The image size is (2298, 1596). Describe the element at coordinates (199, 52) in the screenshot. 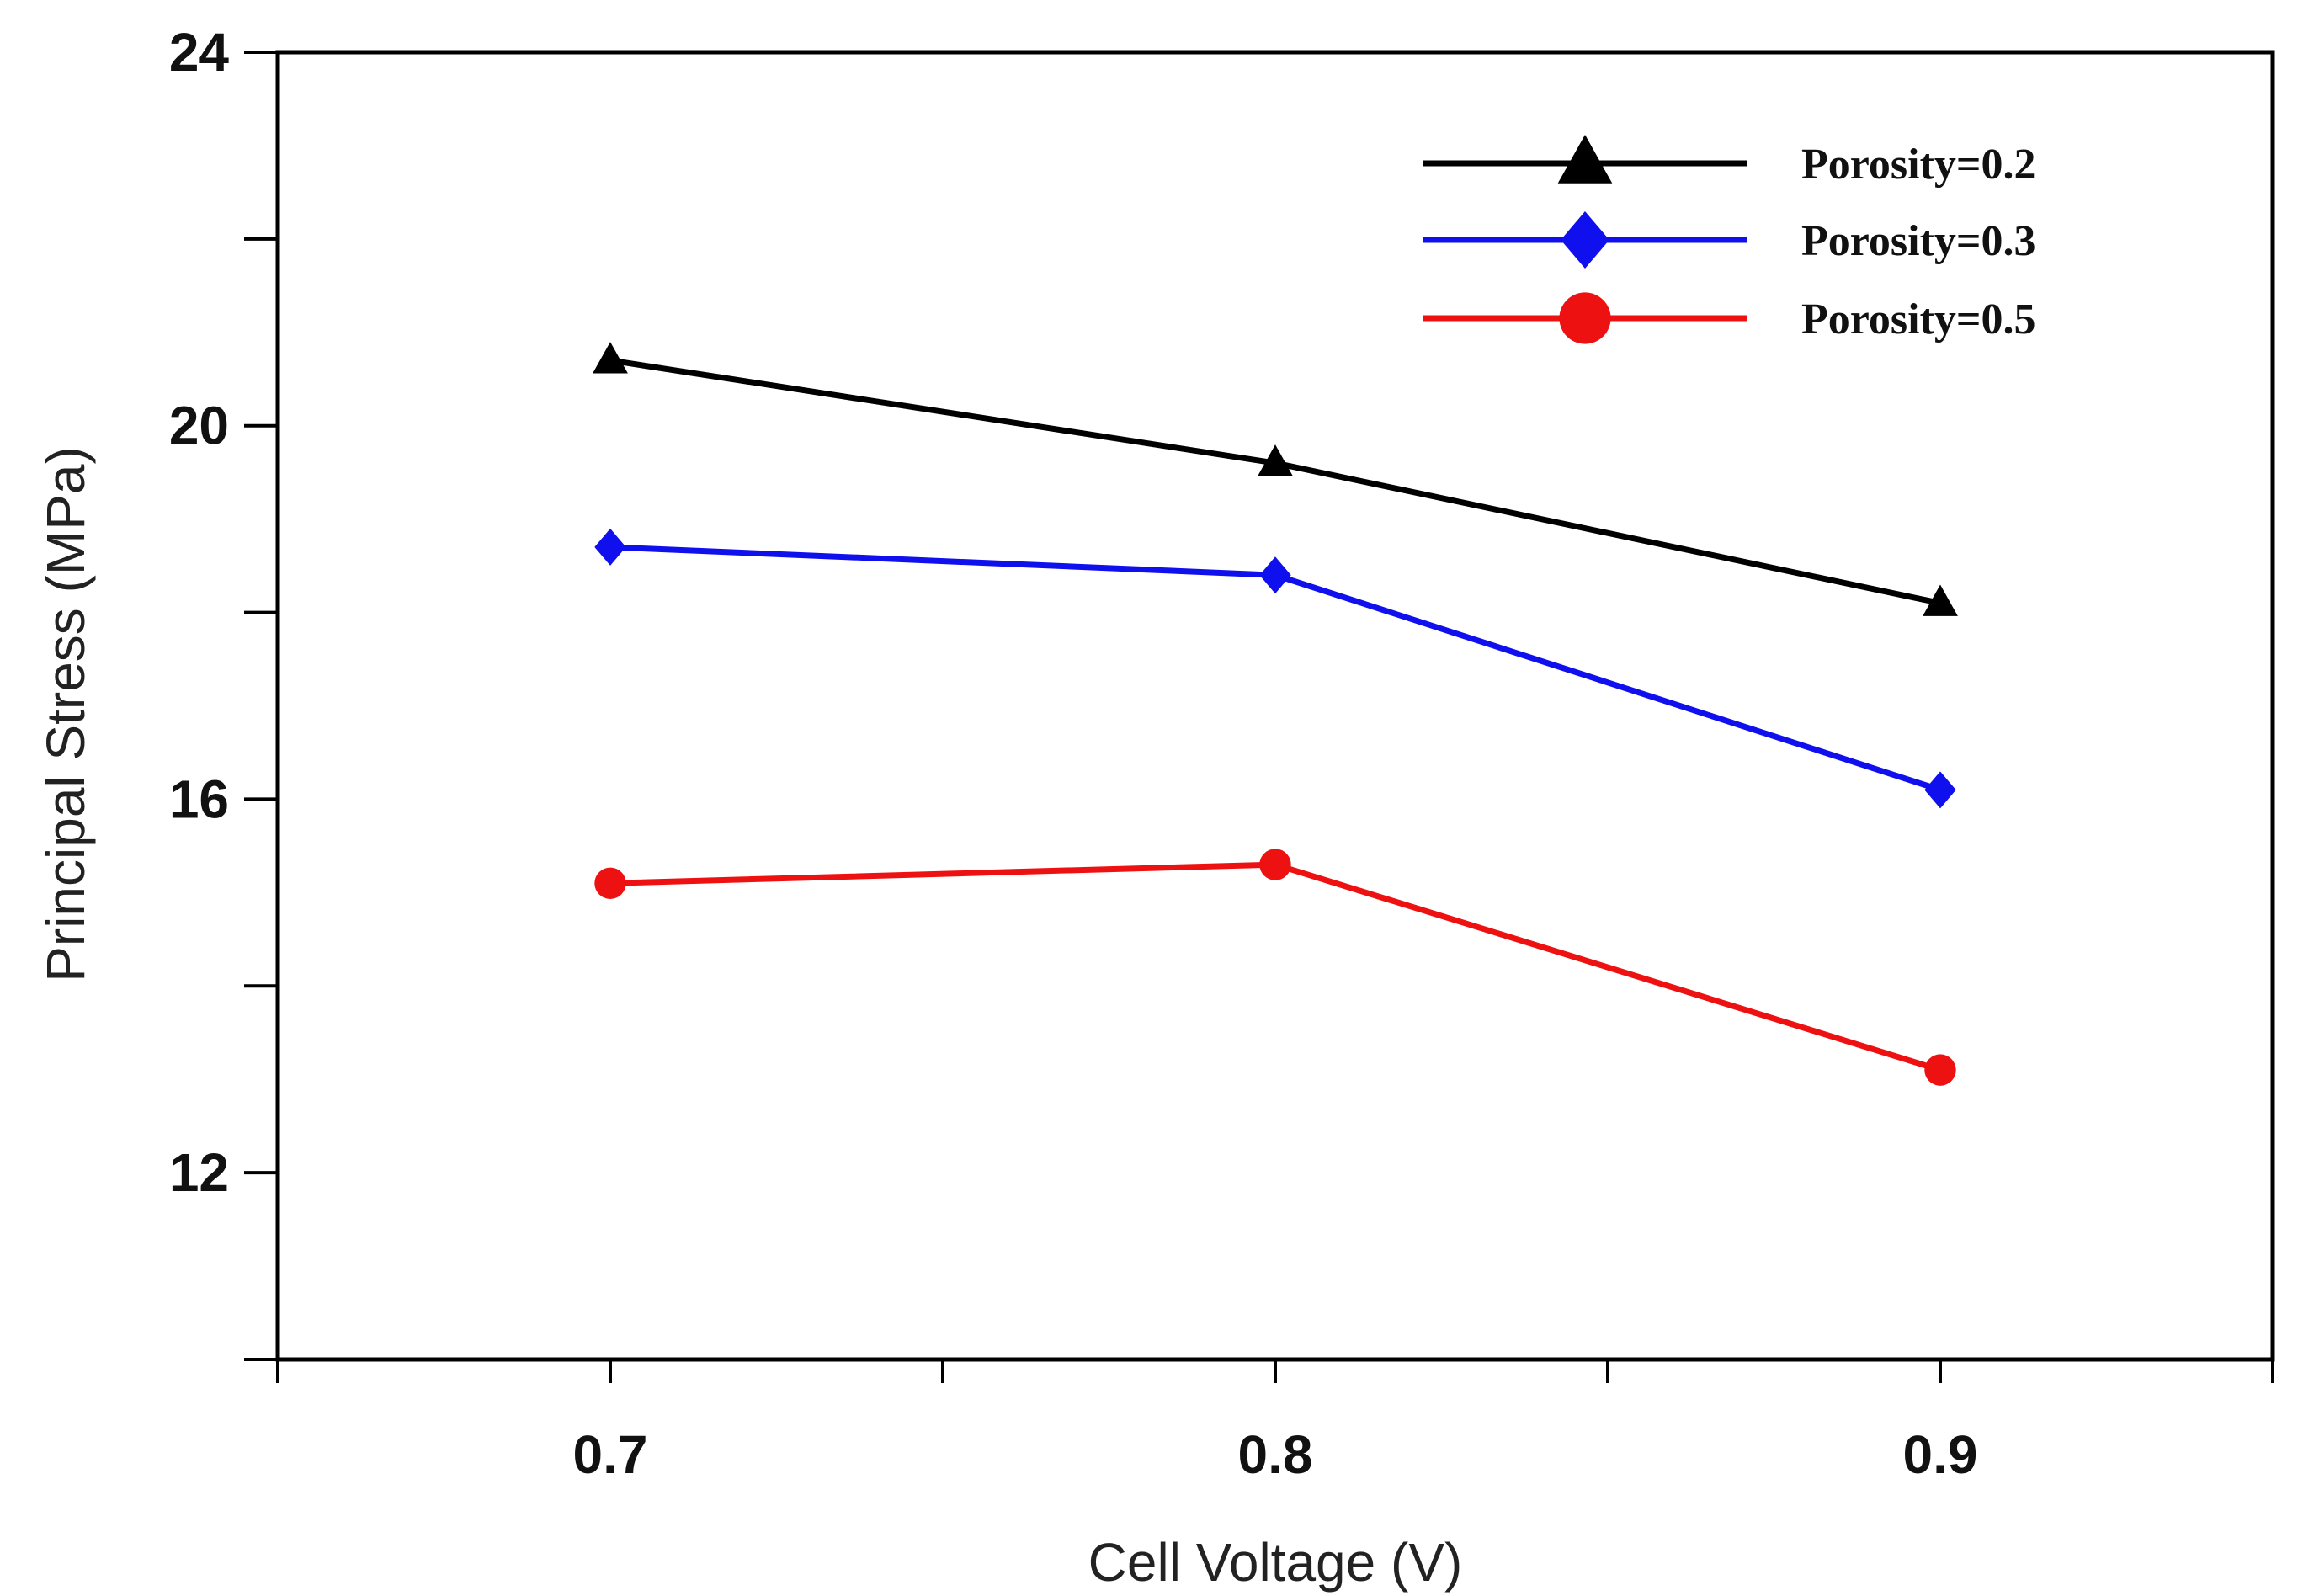

I see `y-tick-label: 24` at that location.